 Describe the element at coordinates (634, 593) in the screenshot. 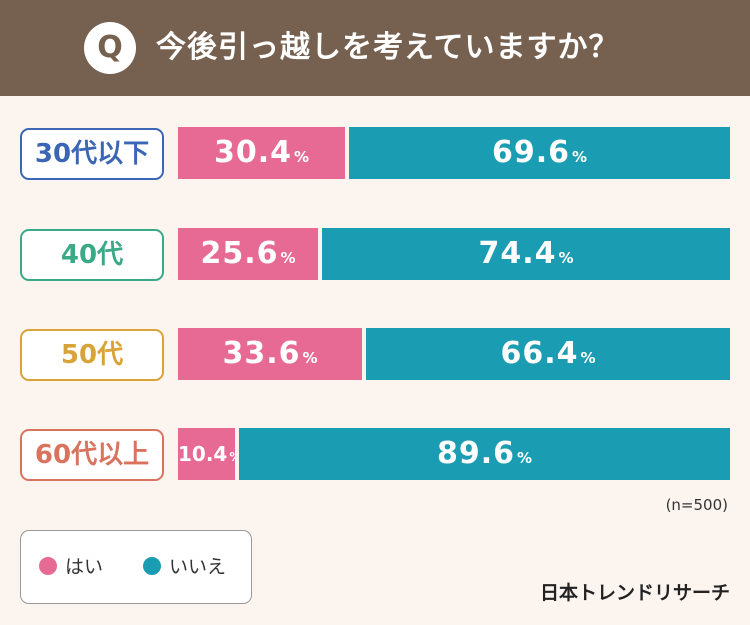

I see `brand-logo-text: 日本トレンドリサーチ` at that location.